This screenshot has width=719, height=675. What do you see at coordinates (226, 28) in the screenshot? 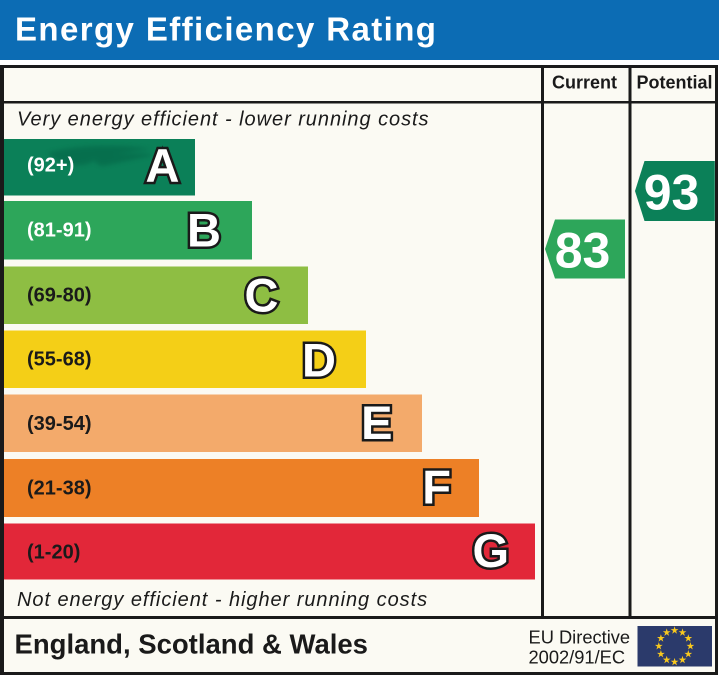
I see `svg-text: Energy Efficiency Rating` at bounding box center [226, 28].